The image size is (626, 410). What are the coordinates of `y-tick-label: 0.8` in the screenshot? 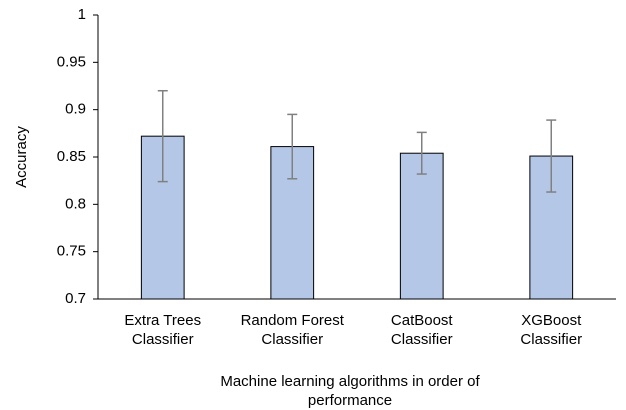 It's located at (75, 203).